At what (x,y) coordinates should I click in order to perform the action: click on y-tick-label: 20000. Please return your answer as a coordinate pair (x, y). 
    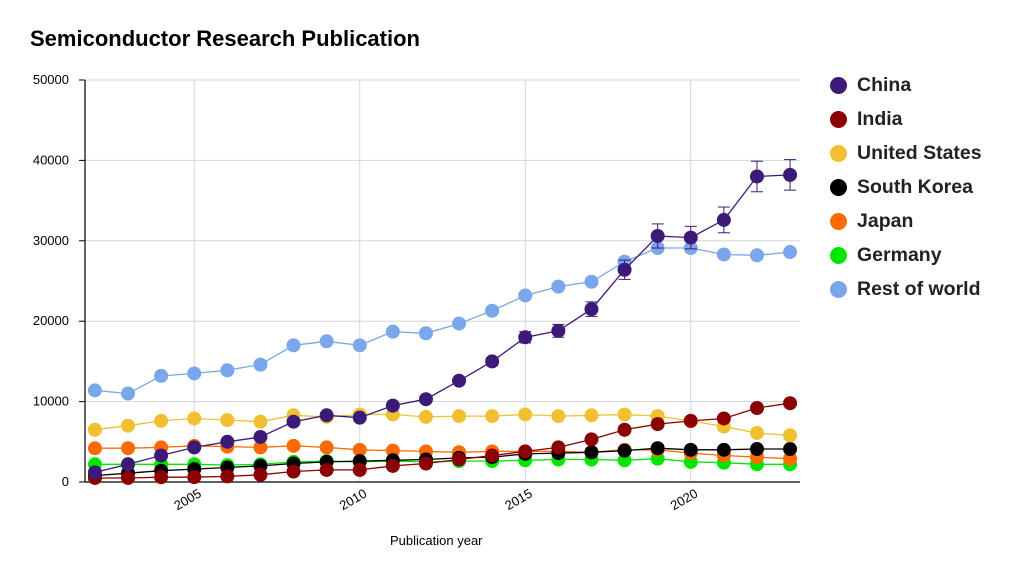
    Looking at the image, I should click on (51, 320).